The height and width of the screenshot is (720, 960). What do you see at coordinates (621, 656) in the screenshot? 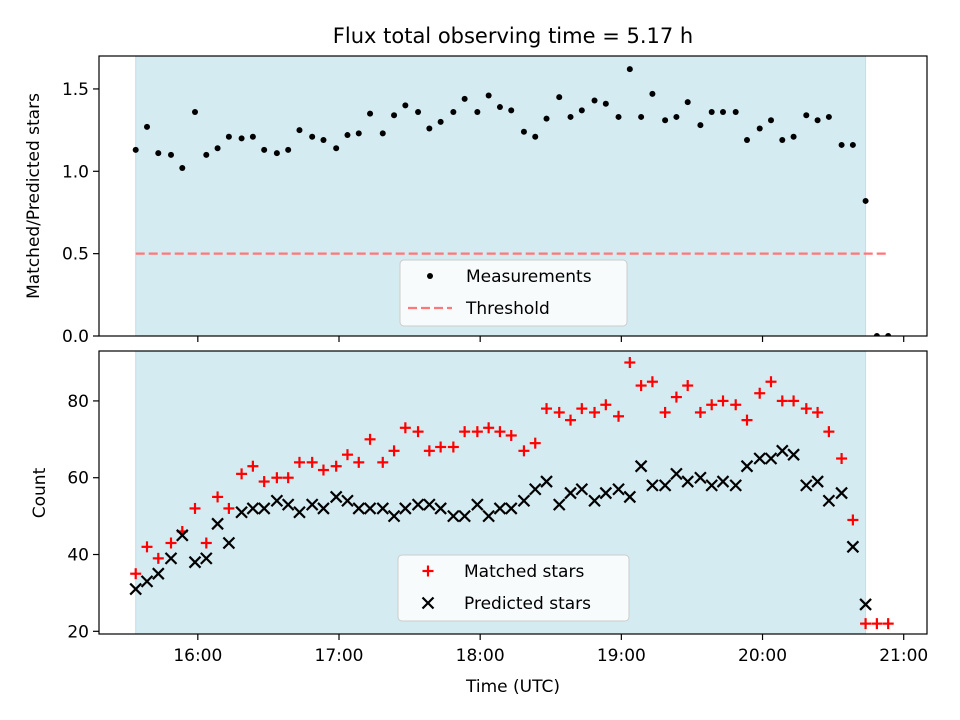
I see `x-tick-label: 19:00` at bounding box center [621, 656].